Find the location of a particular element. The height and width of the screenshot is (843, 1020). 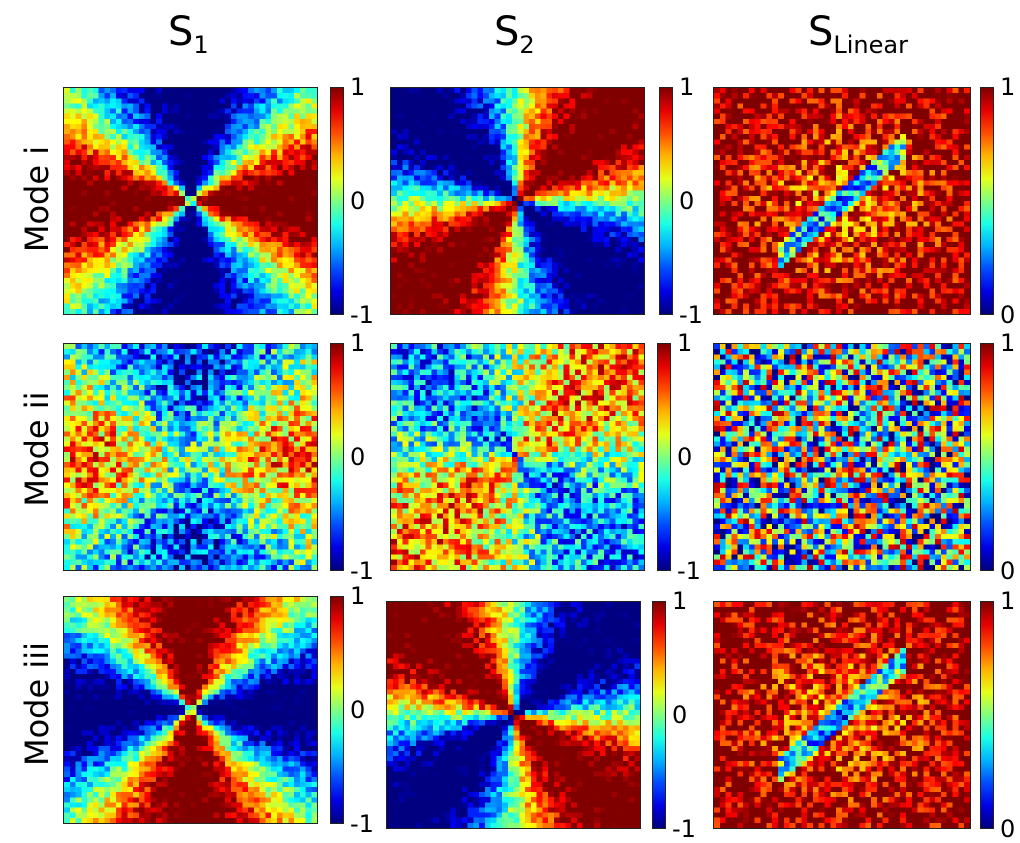

row-label-mode-i: Mode i is located at coordinates (37, 199).